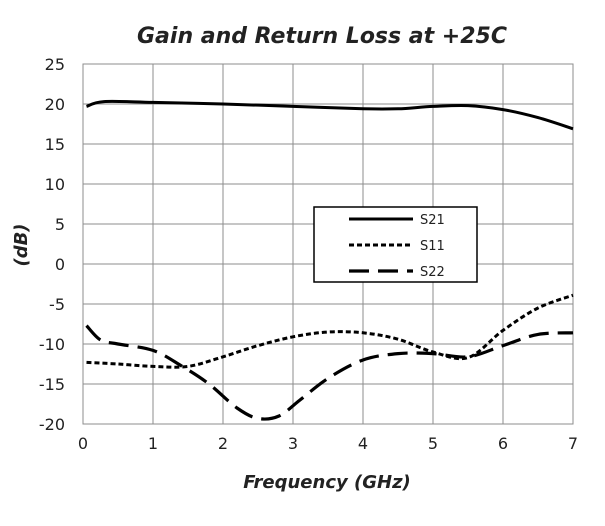 The height and width of the screenshot is (526, 605). I want to click on y-tick-label: 5, so click(60, 224).